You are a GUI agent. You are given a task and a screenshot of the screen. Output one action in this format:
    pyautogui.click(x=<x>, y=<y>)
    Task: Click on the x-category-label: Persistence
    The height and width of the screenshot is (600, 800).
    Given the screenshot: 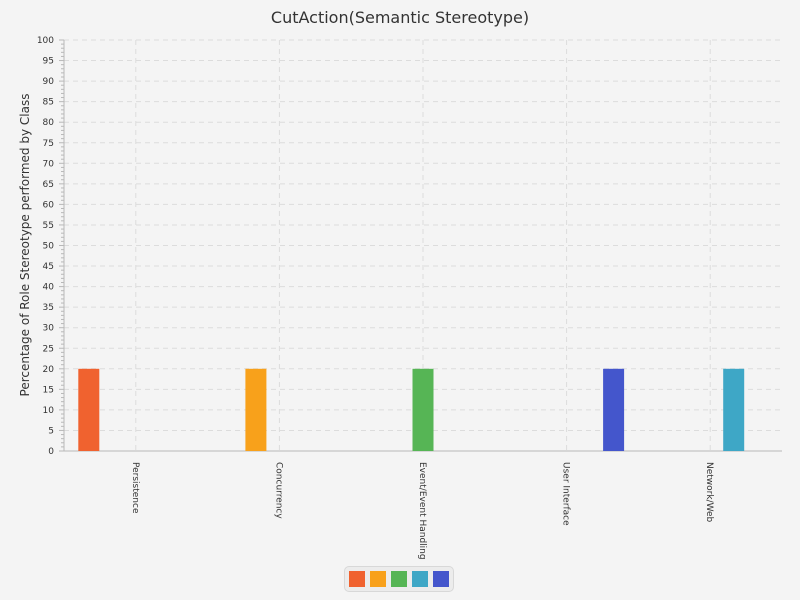 What is the action you would take?
    pyautogui.click(x=135, y=488)
    